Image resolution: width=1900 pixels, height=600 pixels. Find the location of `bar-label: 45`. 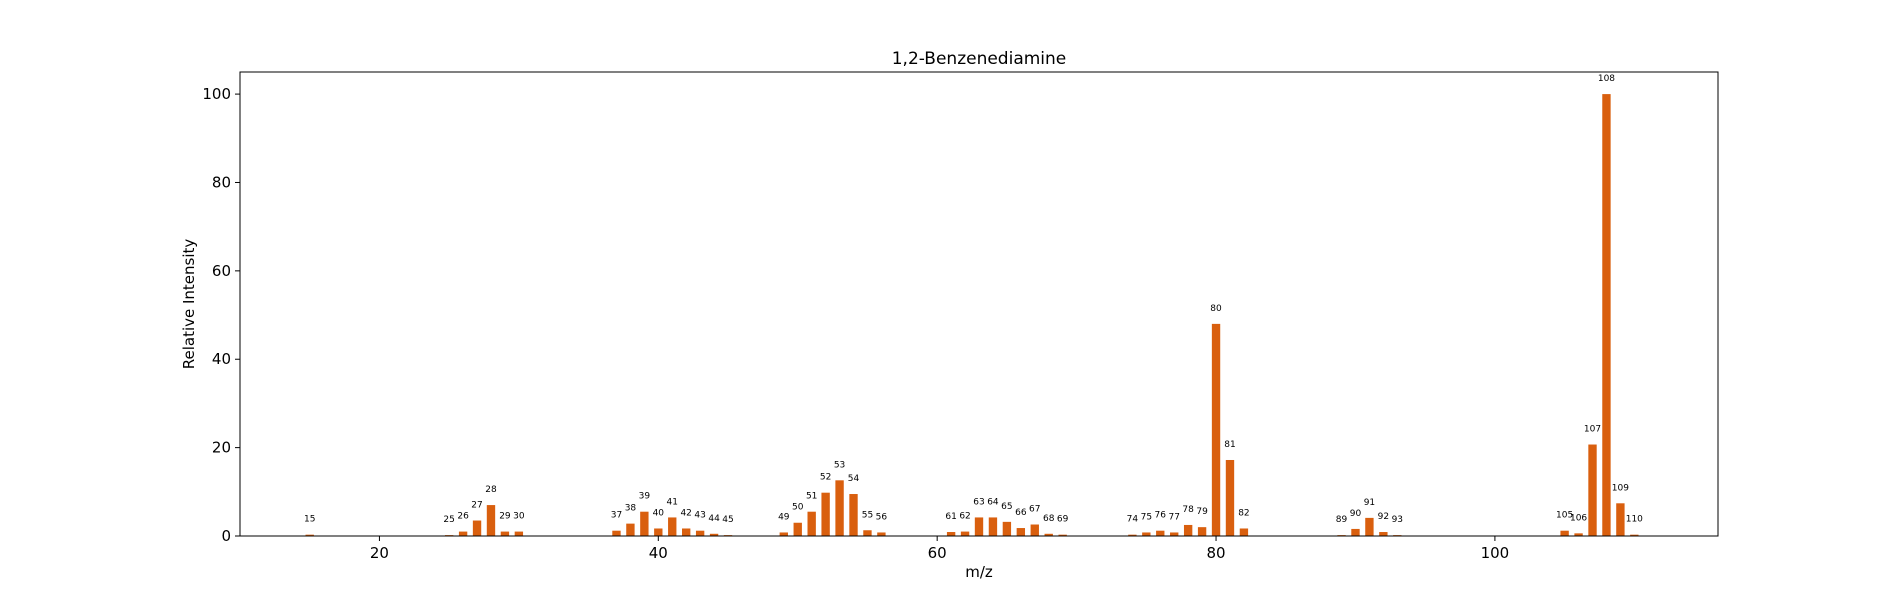

bar-label: 45 is located at coordinates (727, 520).